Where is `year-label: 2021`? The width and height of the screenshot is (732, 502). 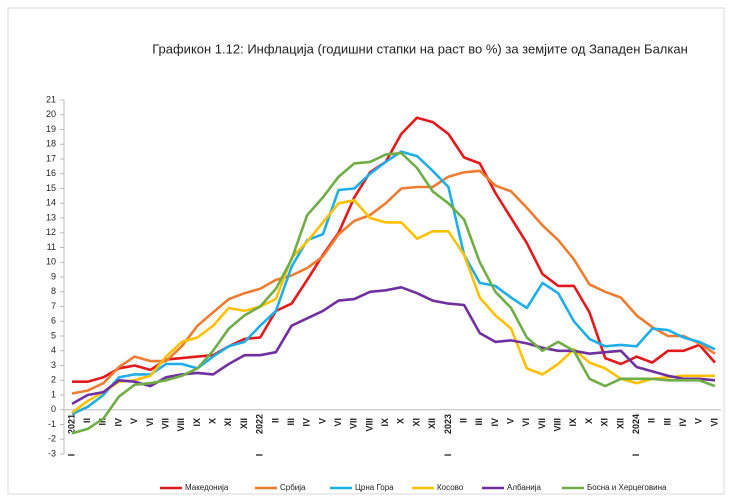
year-label: 2021 is located at coordinates (71, 424).